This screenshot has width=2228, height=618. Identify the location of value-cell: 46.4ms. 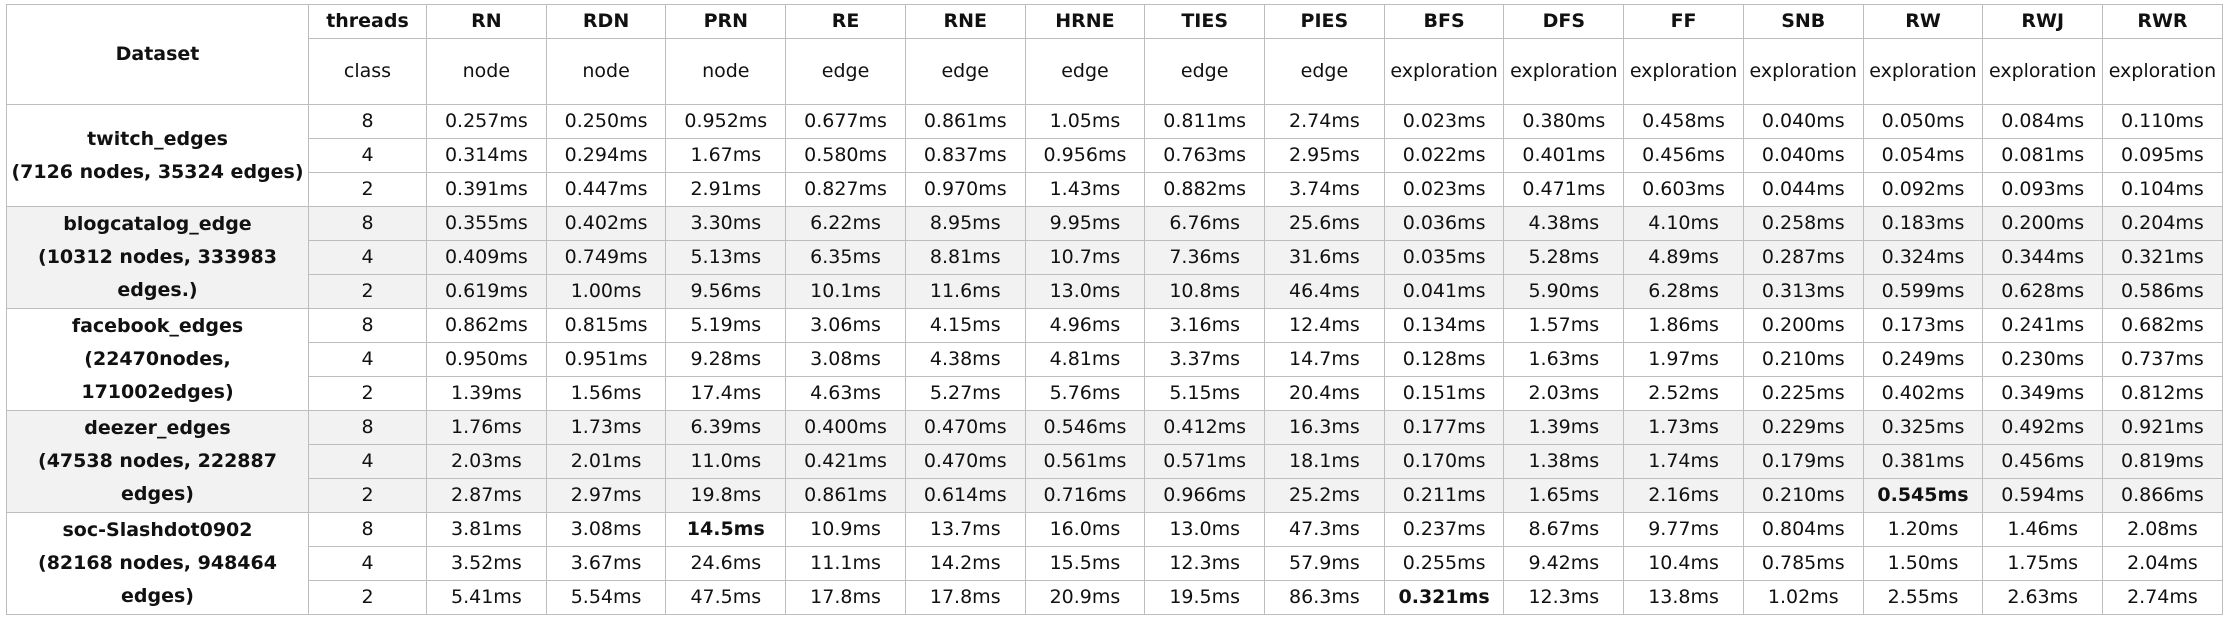
(1324, 291).